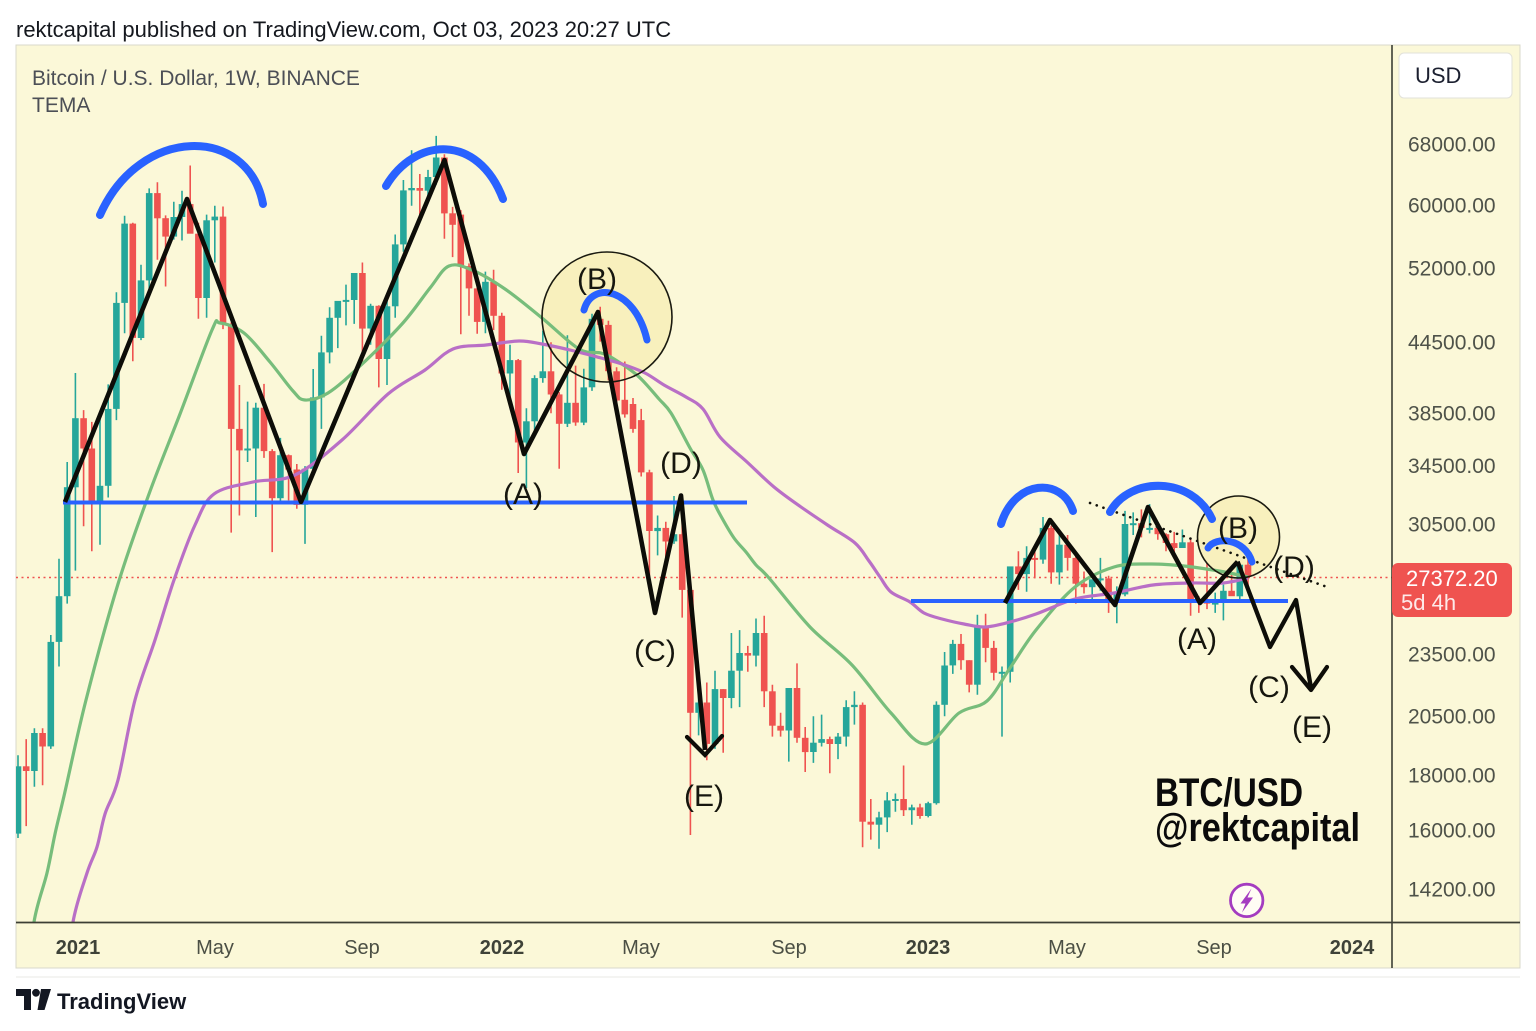  Describe the element at coordinates (1452, 414) in the screenshot. I see `svg-text: 38500.00` at that location.